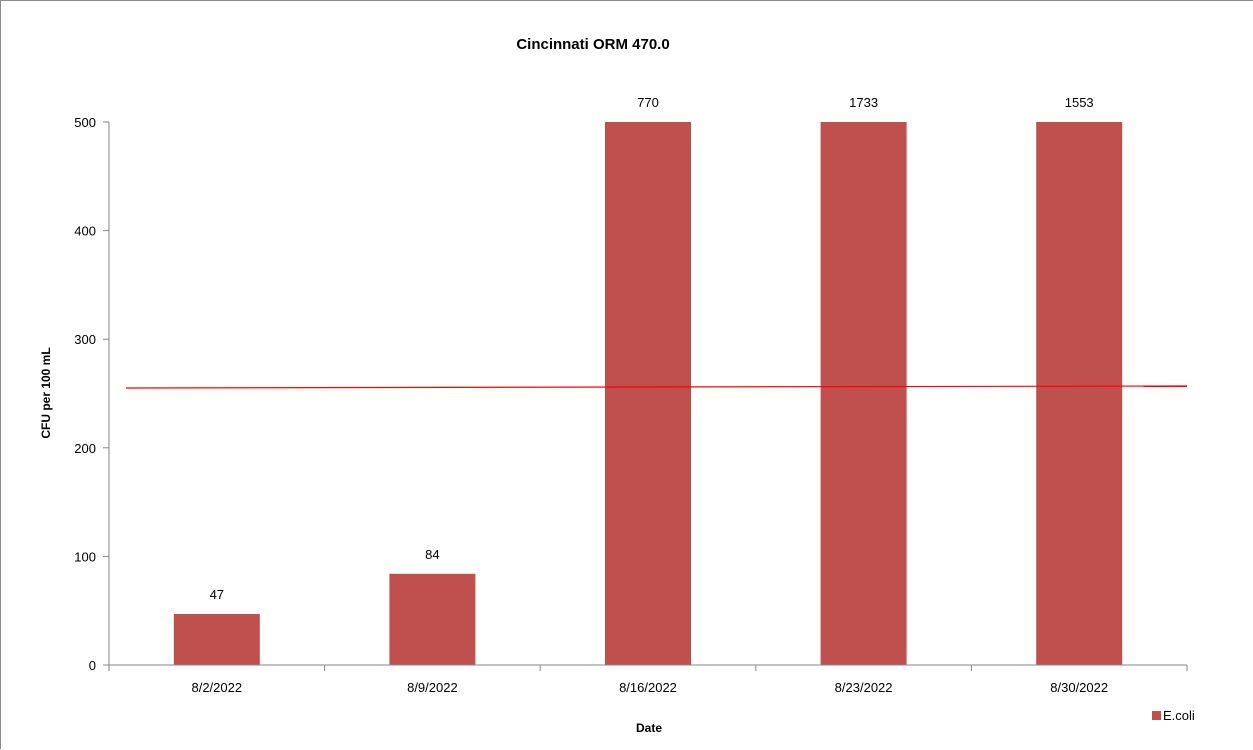  Describe the element at coordinates (648, 687) in the screenshot. I see `x-tick-label: 8/16/2022` at that location.